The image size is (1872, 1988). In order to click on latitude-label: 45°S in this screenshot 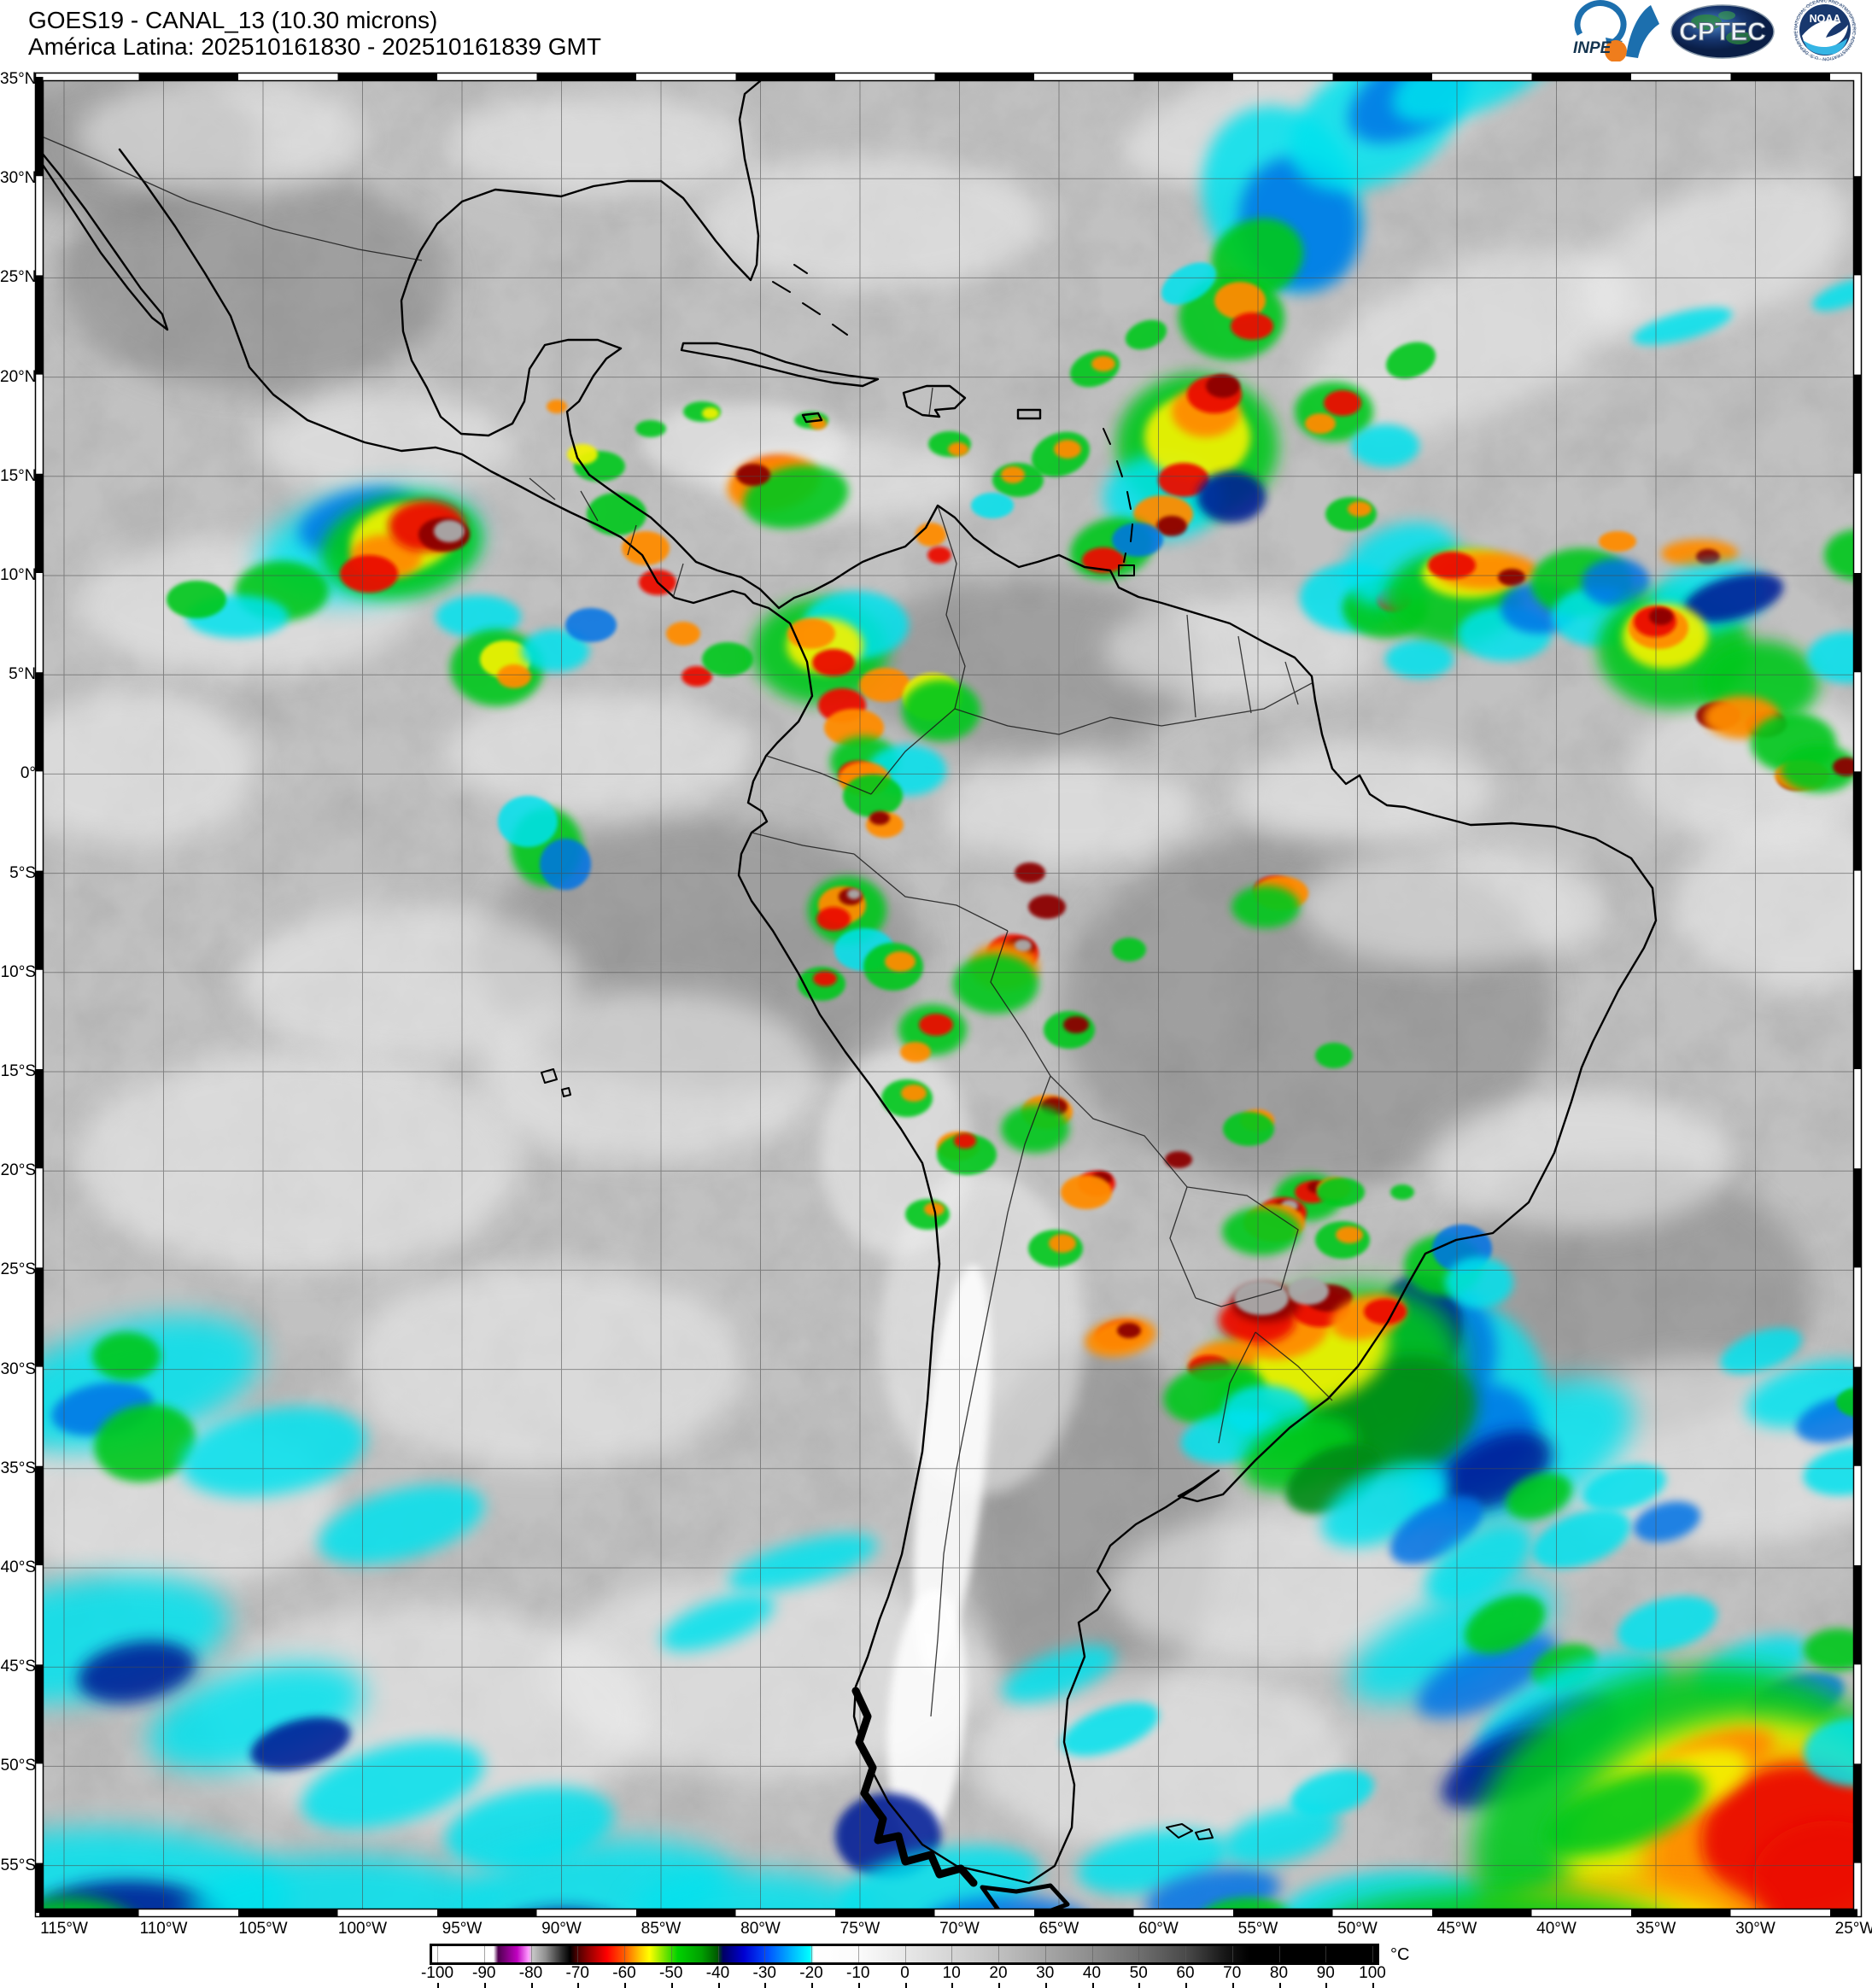, I will do `click(18, 1667)`.